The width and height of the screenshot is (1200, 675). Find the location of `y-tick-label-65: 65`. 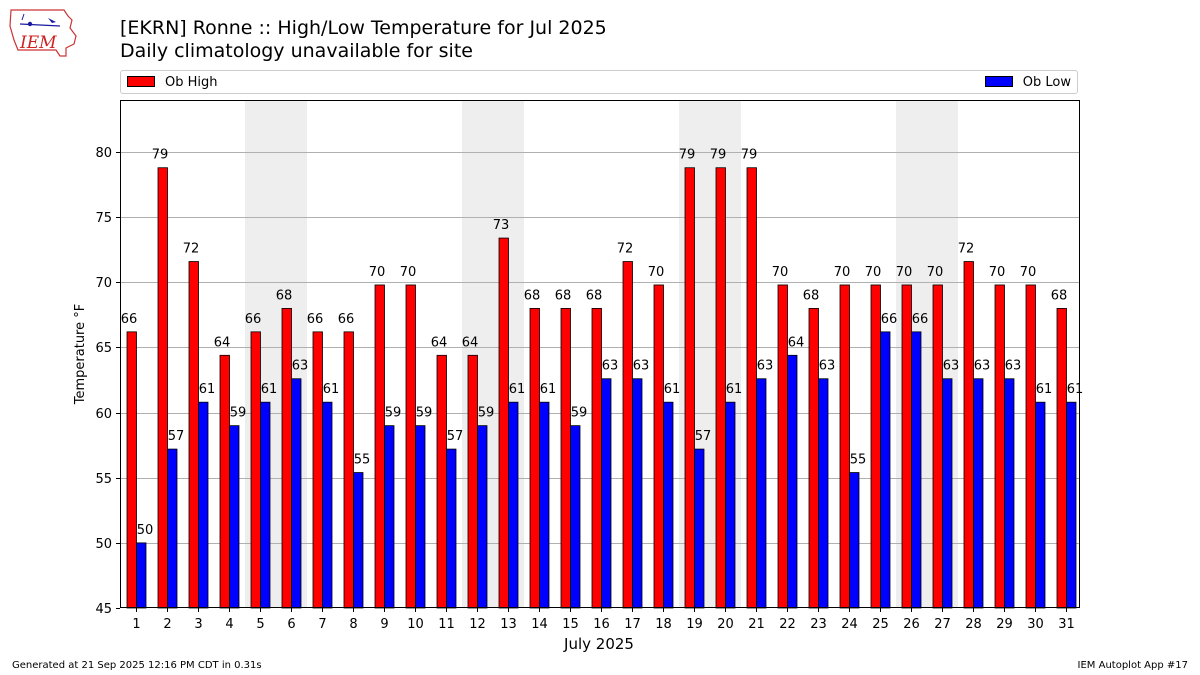

y-tick-label-65: 65 is located at coordinates (103, 348).